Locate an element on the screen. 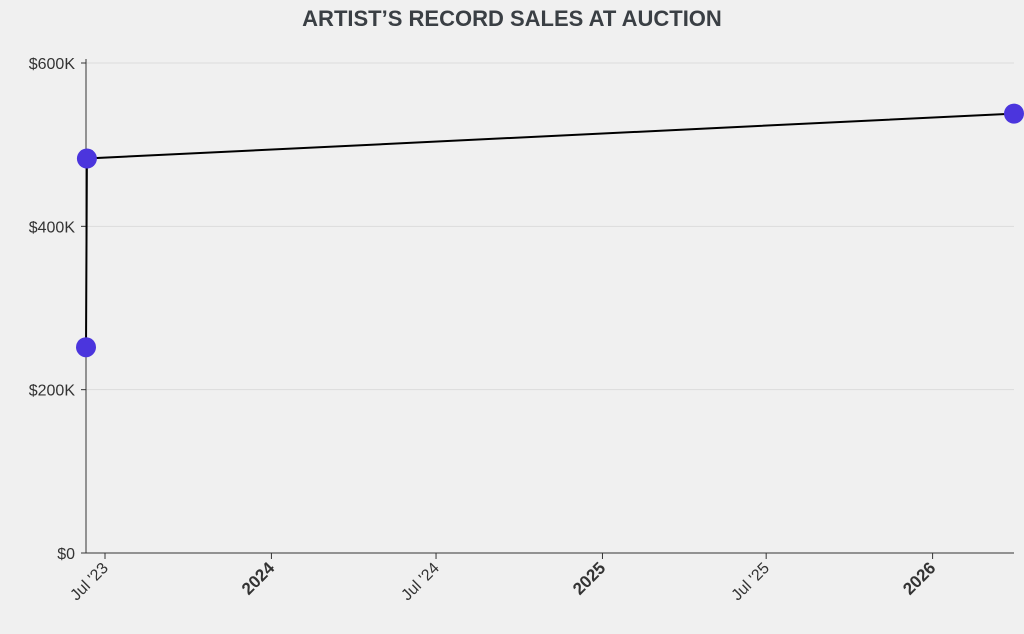  y-tick-label: $600K is located at coordinates (52, 64).